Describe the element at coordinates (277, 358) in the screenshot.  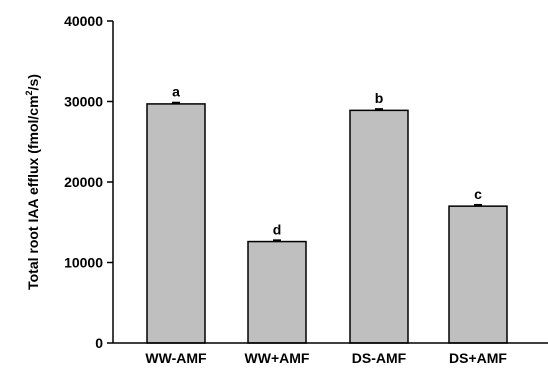
I see `x-tick-label: WW+AMF` at that location.